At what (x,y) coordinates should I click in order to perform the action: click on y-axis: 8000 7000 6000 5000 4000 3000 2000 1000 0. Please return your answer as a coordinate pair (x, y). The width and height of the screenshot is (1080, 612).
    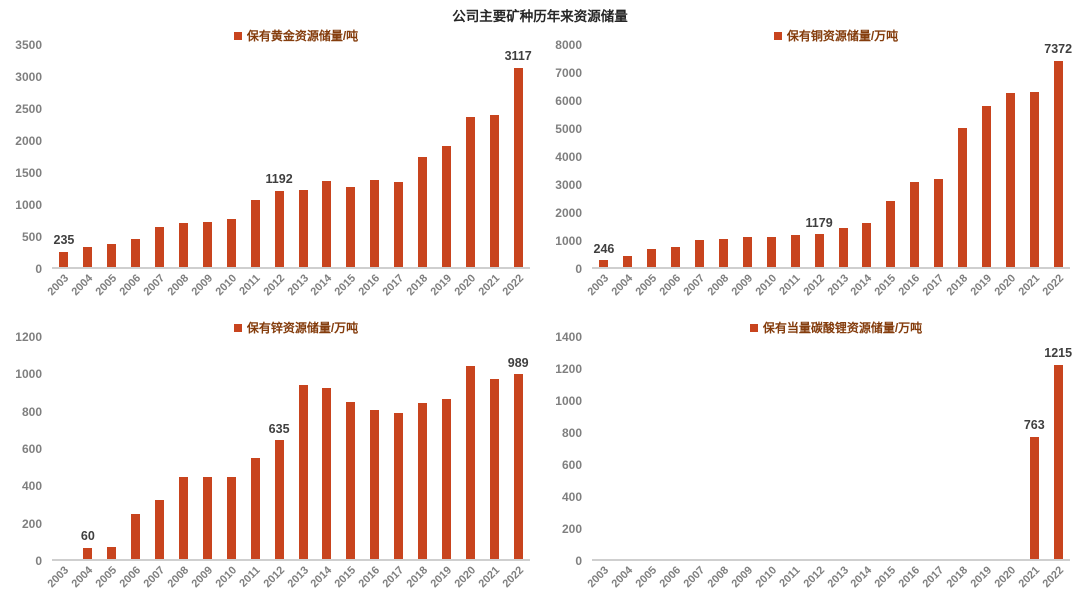
    Looking at the image, I should click on (566, 157).